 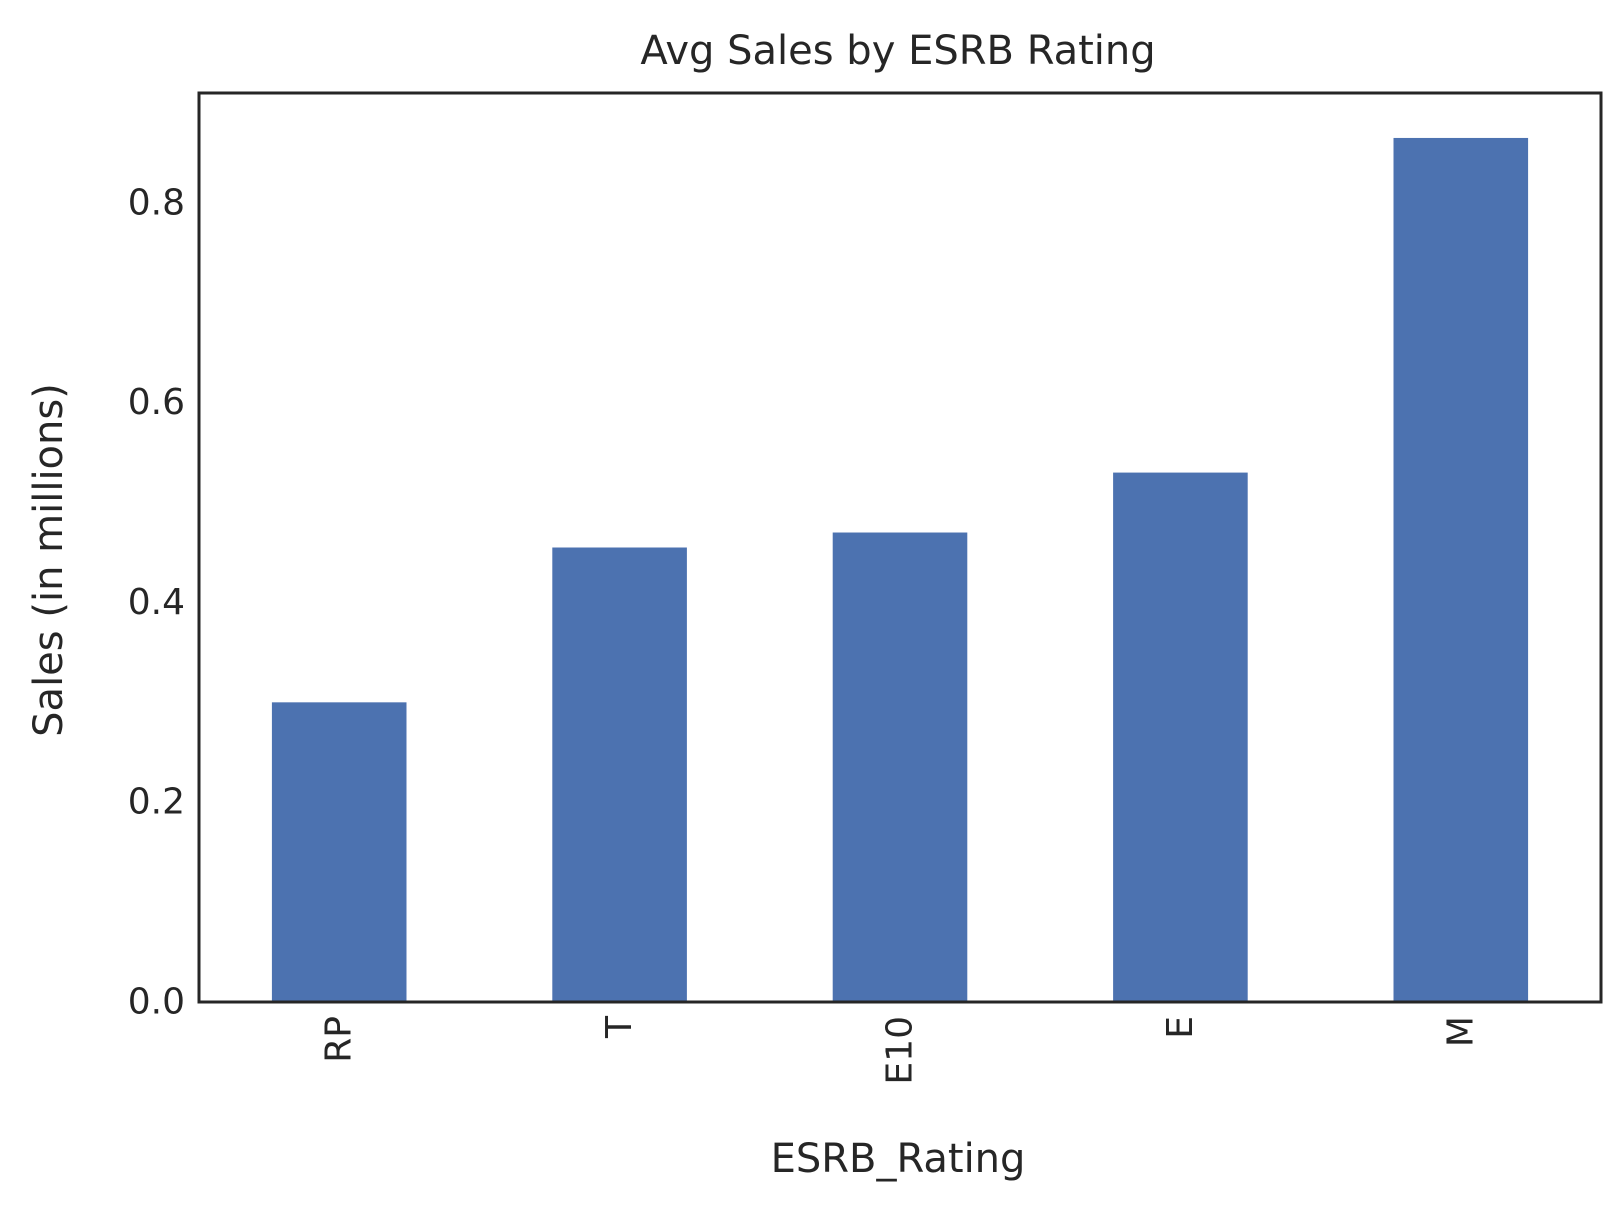 What do you see at coordinates (1460, 1031) in the screenshot?
I see `x-tick-label-m: M` at bounding box center [1460, 1031].